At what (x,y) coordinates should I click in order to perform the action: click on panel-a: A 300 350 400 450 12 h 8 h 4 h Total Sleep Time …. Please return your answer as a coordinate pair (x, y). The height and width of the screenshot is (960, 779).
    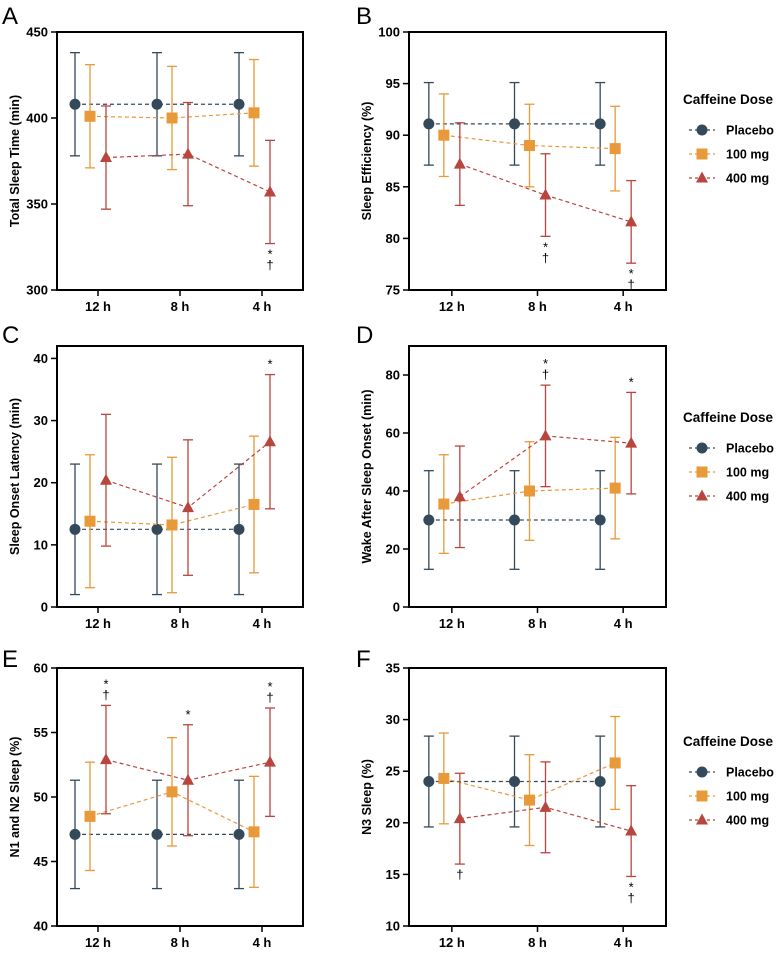
    Looking at the image, I should click on (153, 158).